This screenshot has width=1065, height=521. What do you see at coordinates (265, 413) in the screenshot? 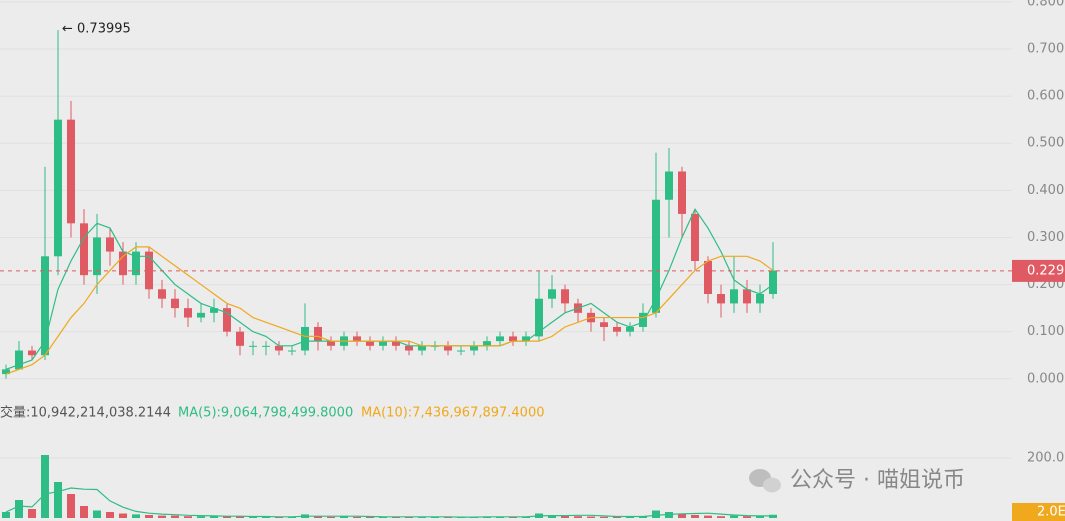
I see `volume-ma5-label: MA(5):9,064,798,499.8000` at bounding box center [265, 413].